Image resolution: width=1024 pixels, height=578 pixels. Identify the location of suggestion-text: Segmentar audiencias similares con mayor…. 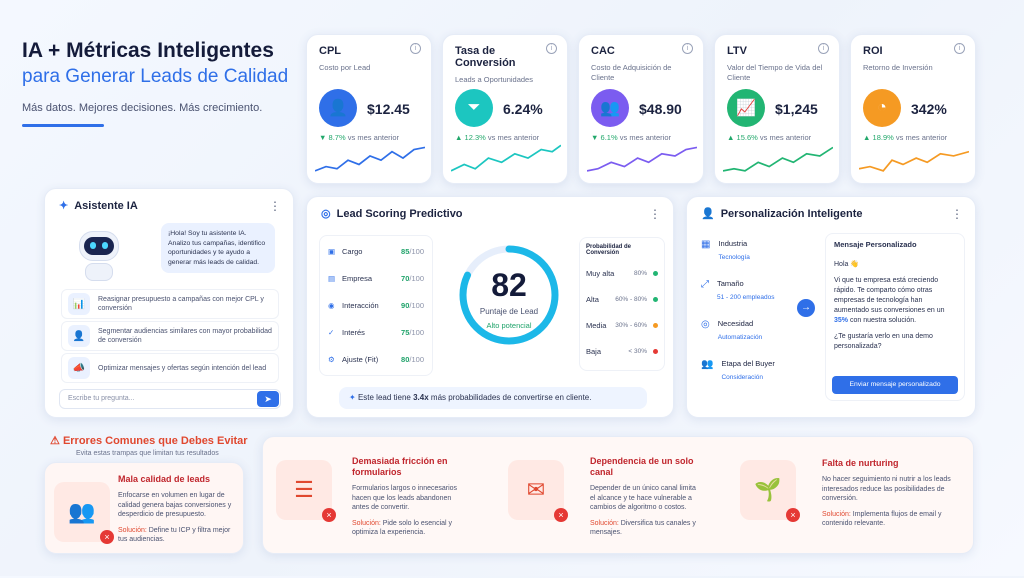
(185, 336).